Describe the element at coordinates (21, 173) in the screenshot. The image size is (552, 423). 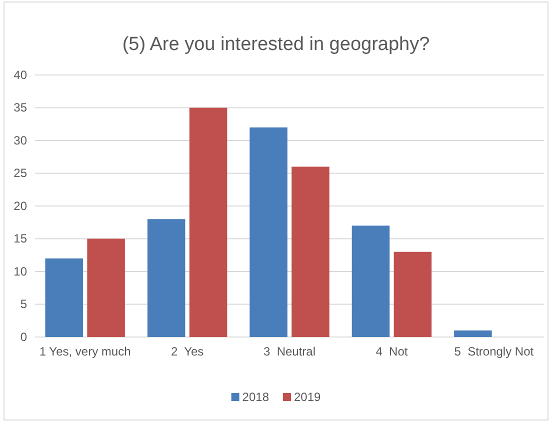
I see `y-tick-label: 25` at that location.